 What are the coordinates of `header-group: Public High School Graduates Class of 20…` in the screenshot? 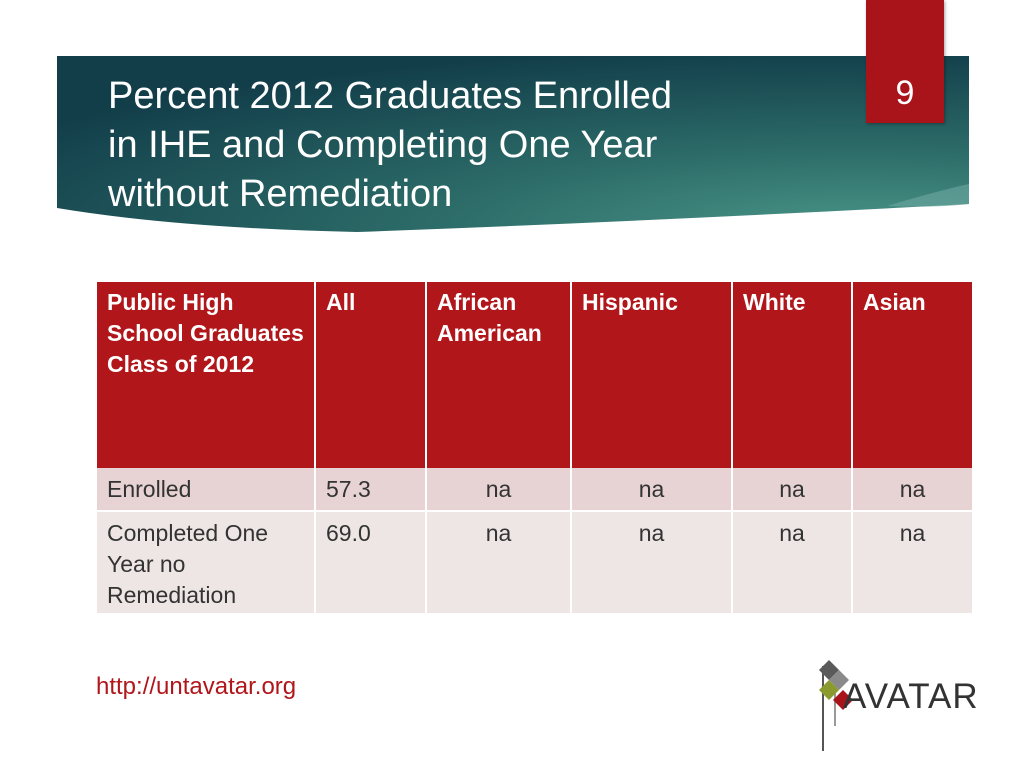 It's located at (206, 375).